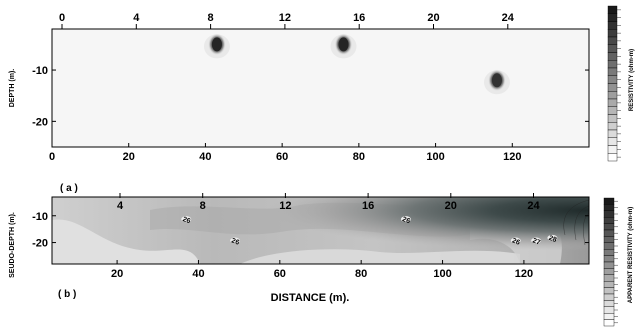  I want to click on panel-b-label: ( b ), so click(67, 294).